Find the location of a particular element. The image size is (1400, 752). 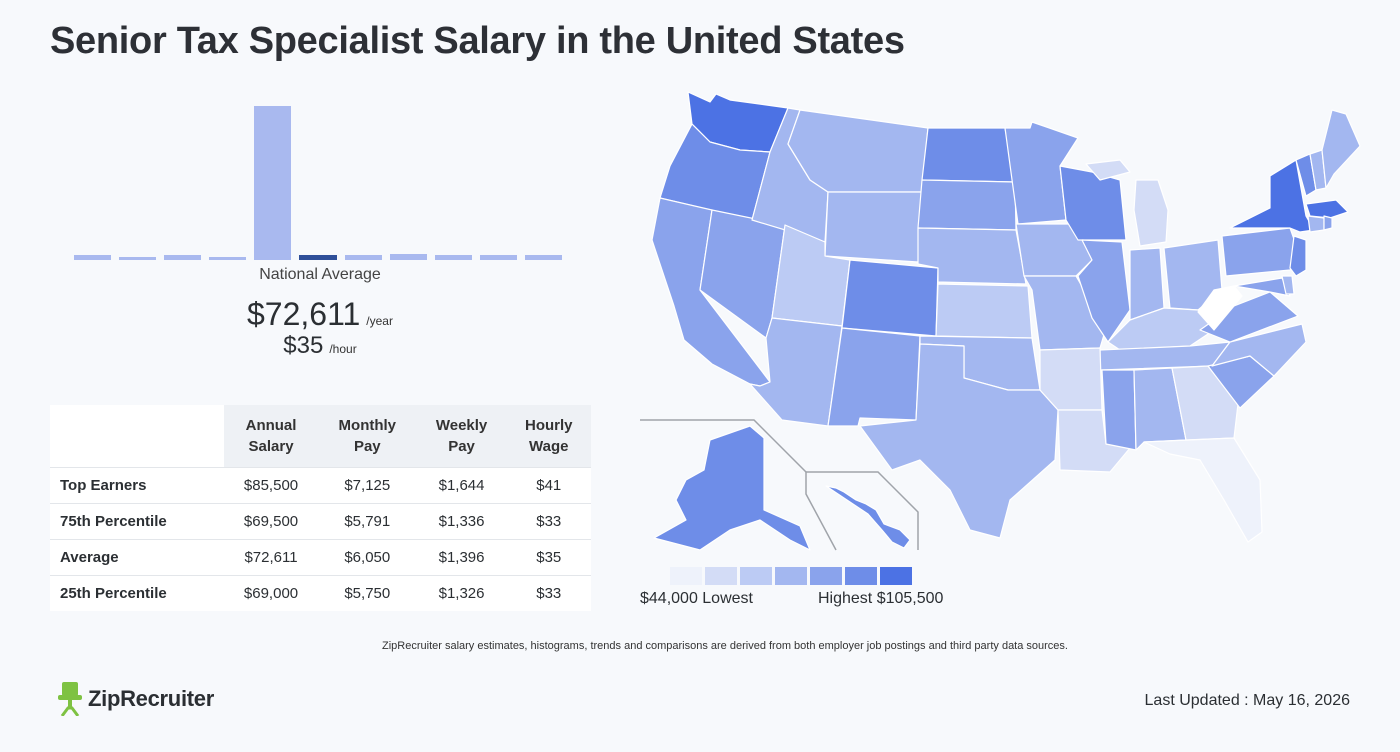

row-label: 25th Percentile is located at coordinates (137, 593).